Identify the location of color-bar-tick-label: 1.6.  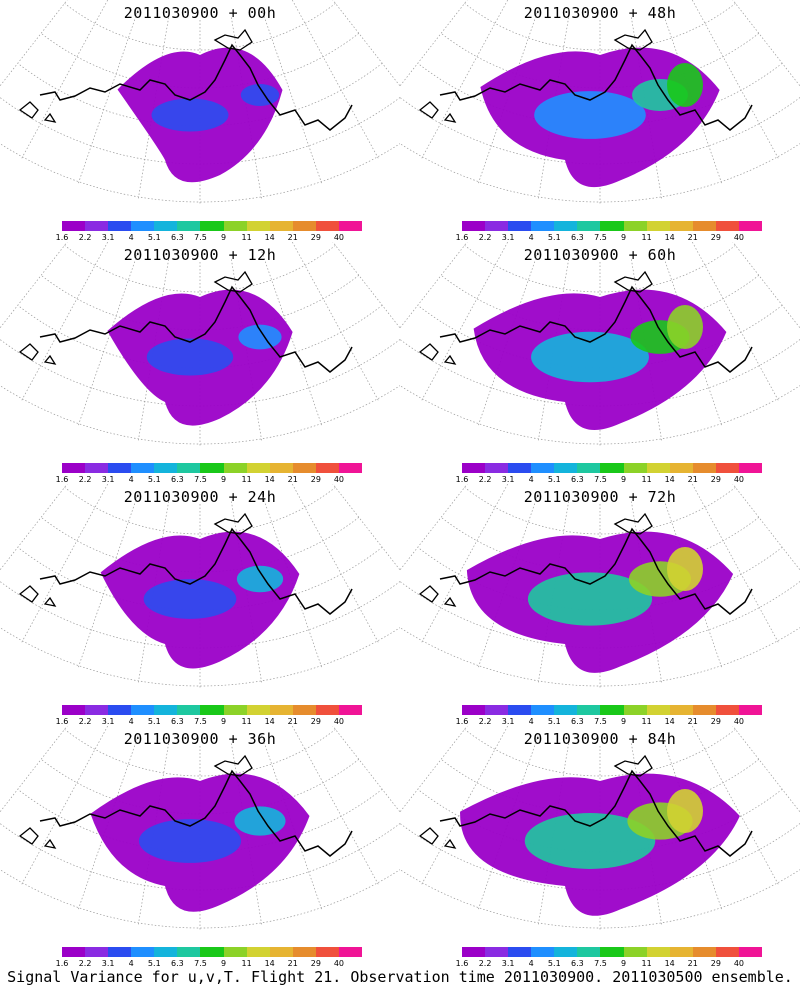
(62, 721).